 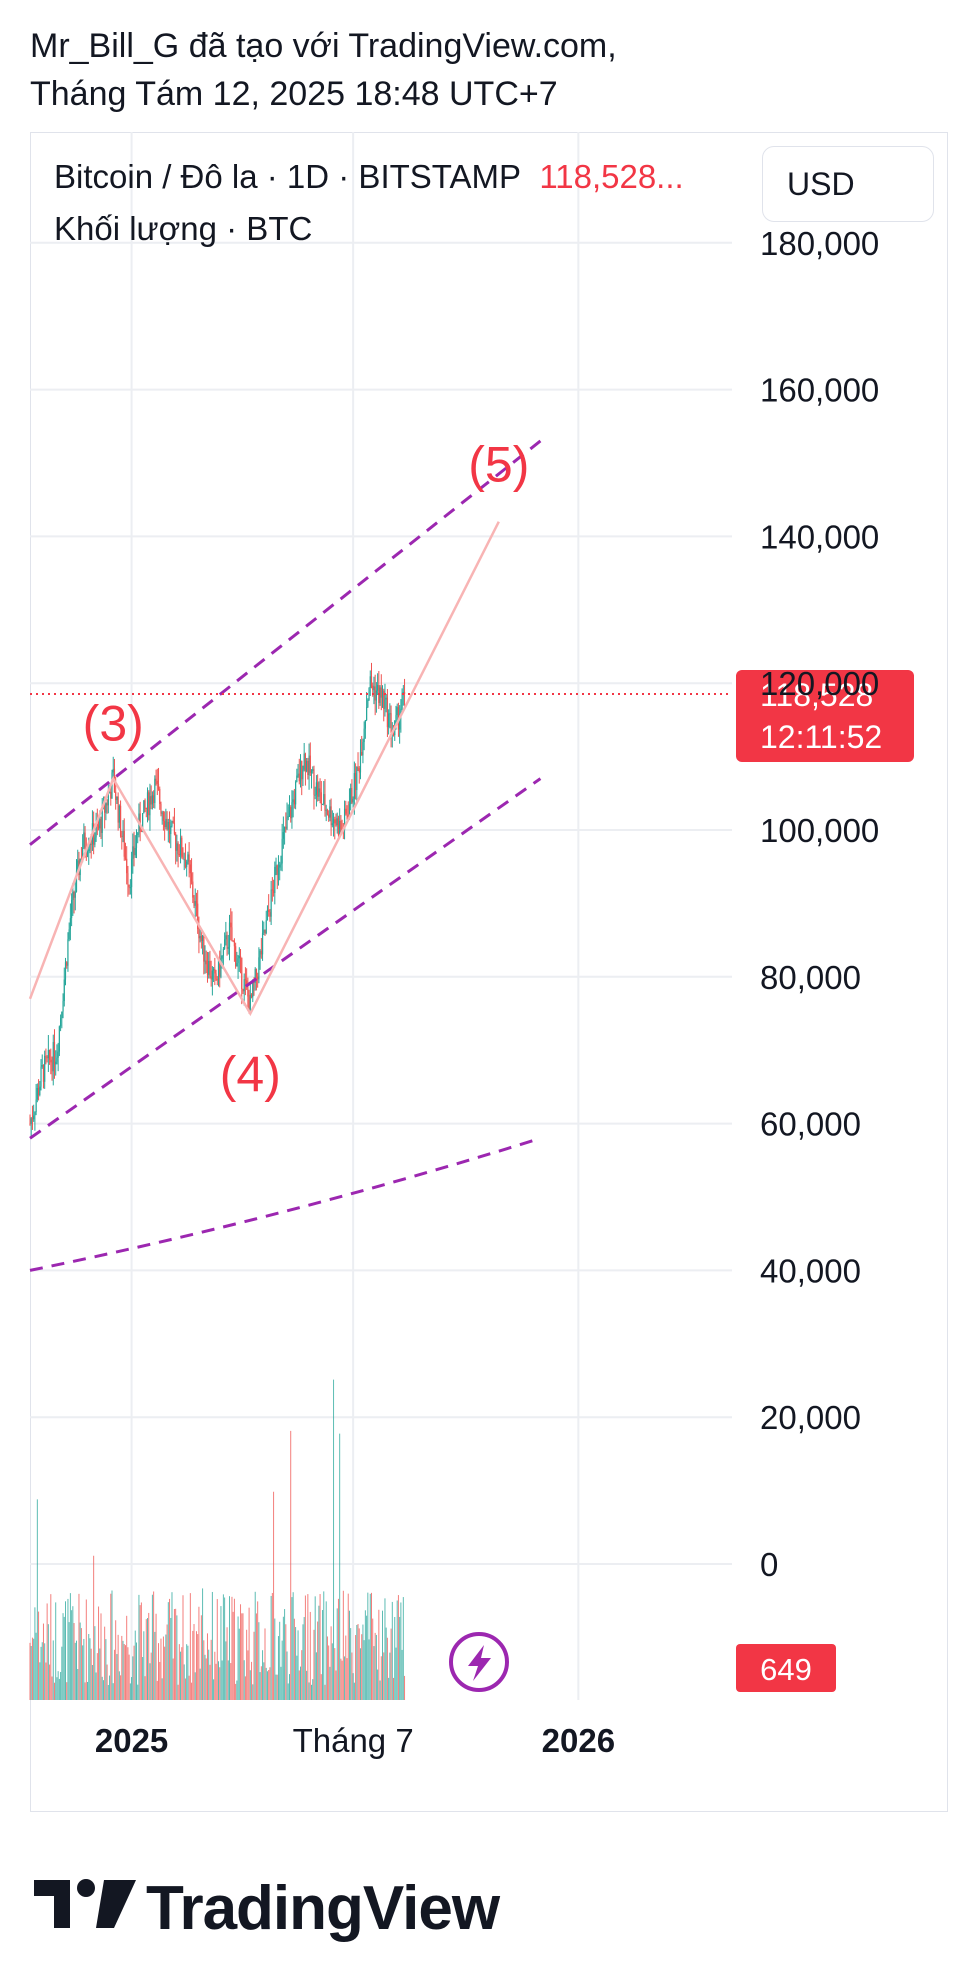 What do you see at coordinates (183, 228) in the screenshot?
I see `volume-legend: Khối lượng · BTC` at bounding box center [183, 228].